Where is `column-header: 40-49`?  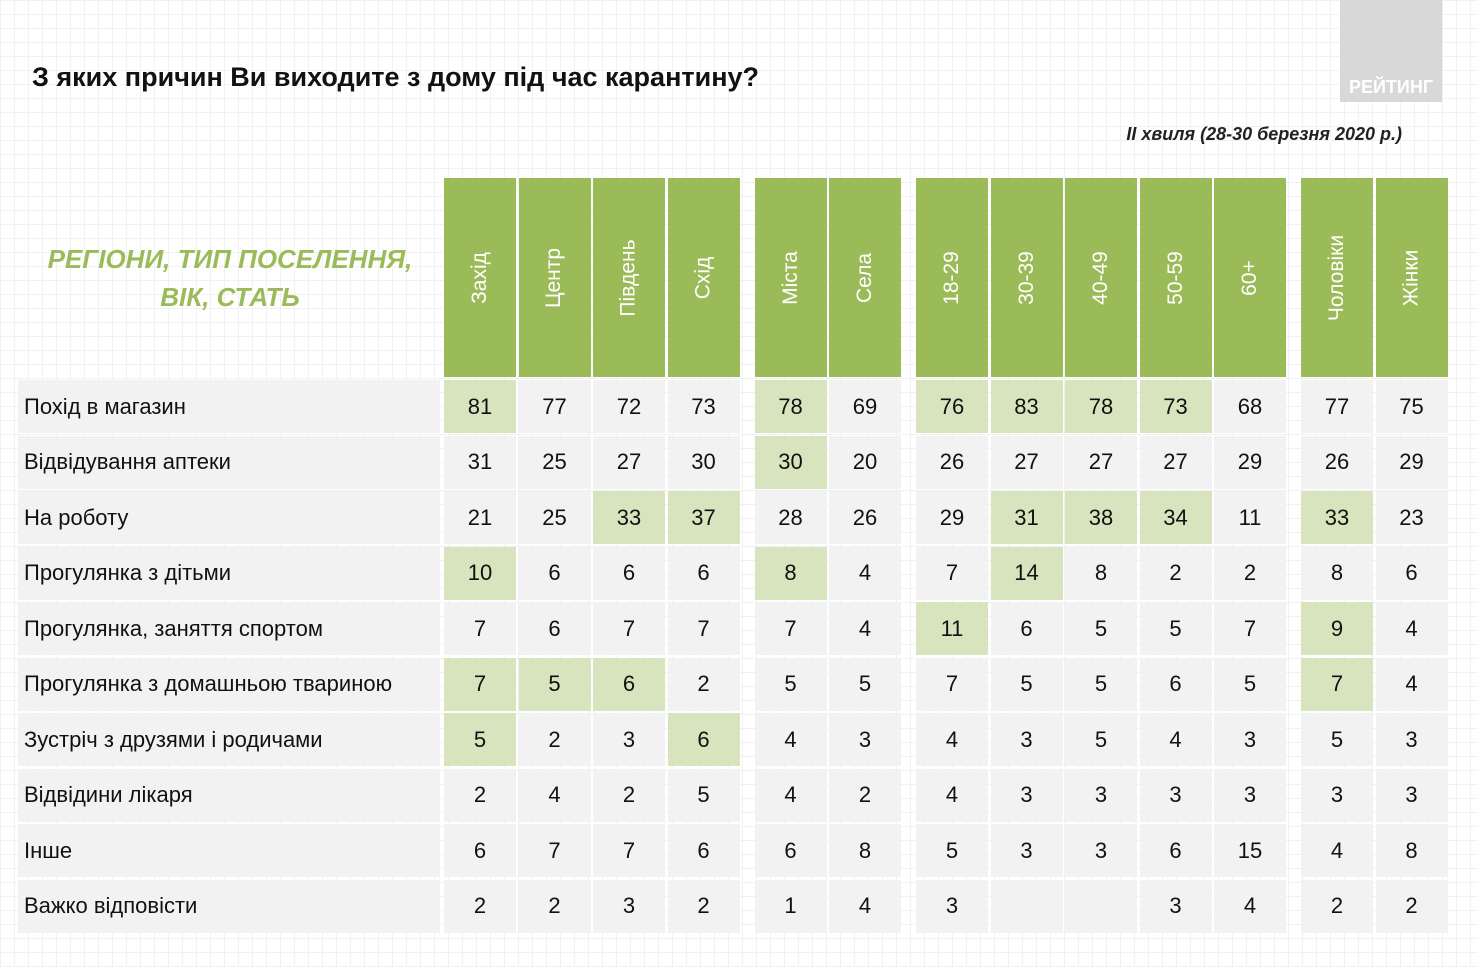
column-header: 40-49 is located at coordinates (1101, 277).